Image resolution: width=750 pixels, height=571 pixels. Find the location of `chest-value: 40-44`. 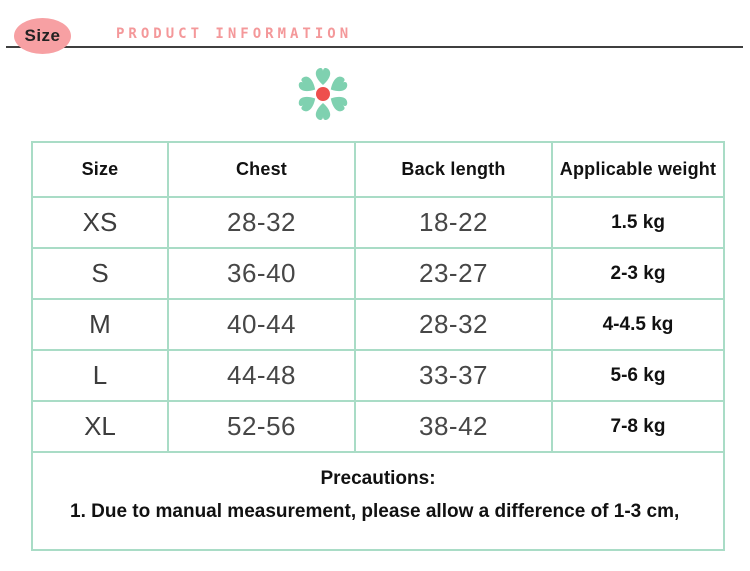

chest-value: 40-44 is located at coordinates (261, 324).